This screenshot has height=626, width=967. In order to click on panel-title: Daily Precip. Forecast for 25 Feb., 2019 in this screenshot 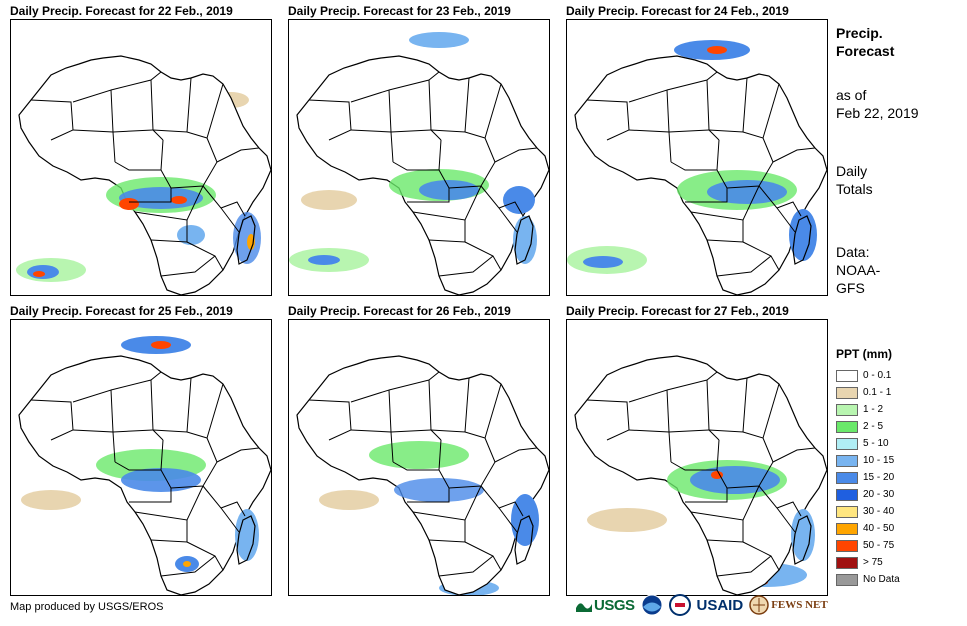, I will do `click(121, 311)`.